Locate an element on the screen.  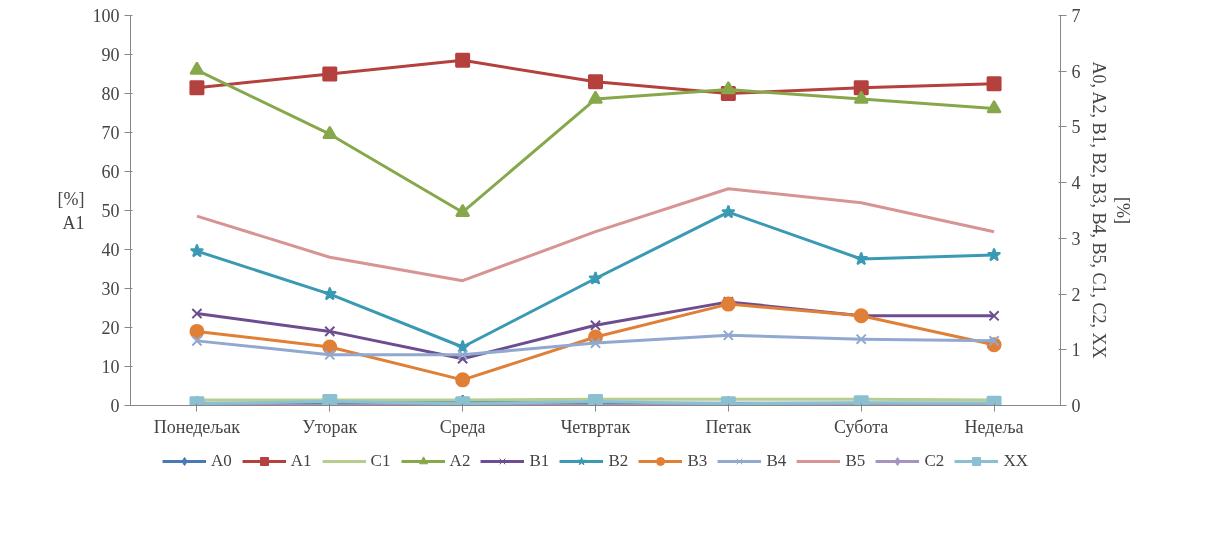
y-axis-title: [%] A1 is located at coordinates (71, 210).